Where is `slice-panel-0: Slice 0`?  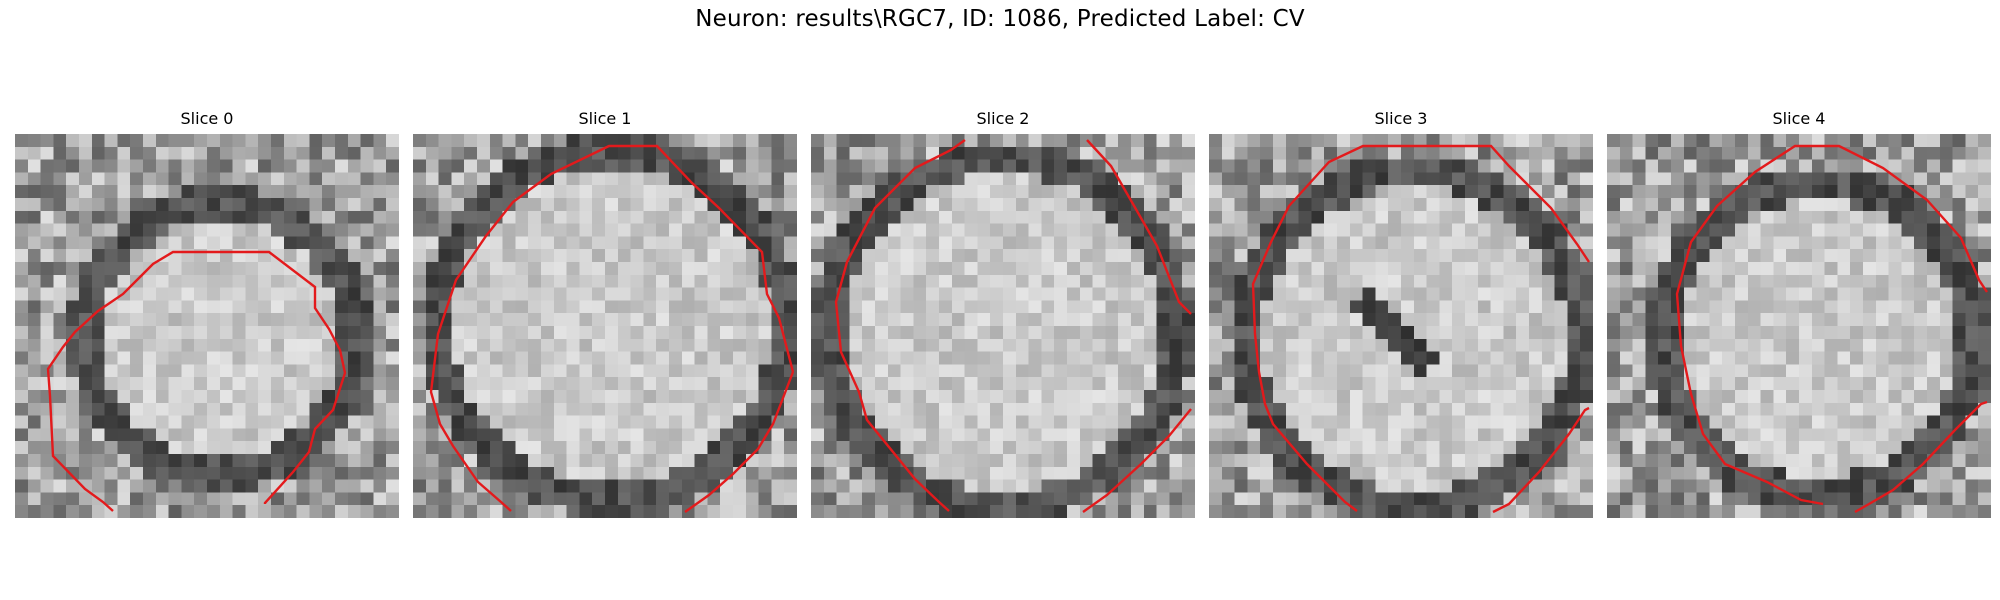
slice-panel-0: Slice 0 is located at coordinates (207, 313).